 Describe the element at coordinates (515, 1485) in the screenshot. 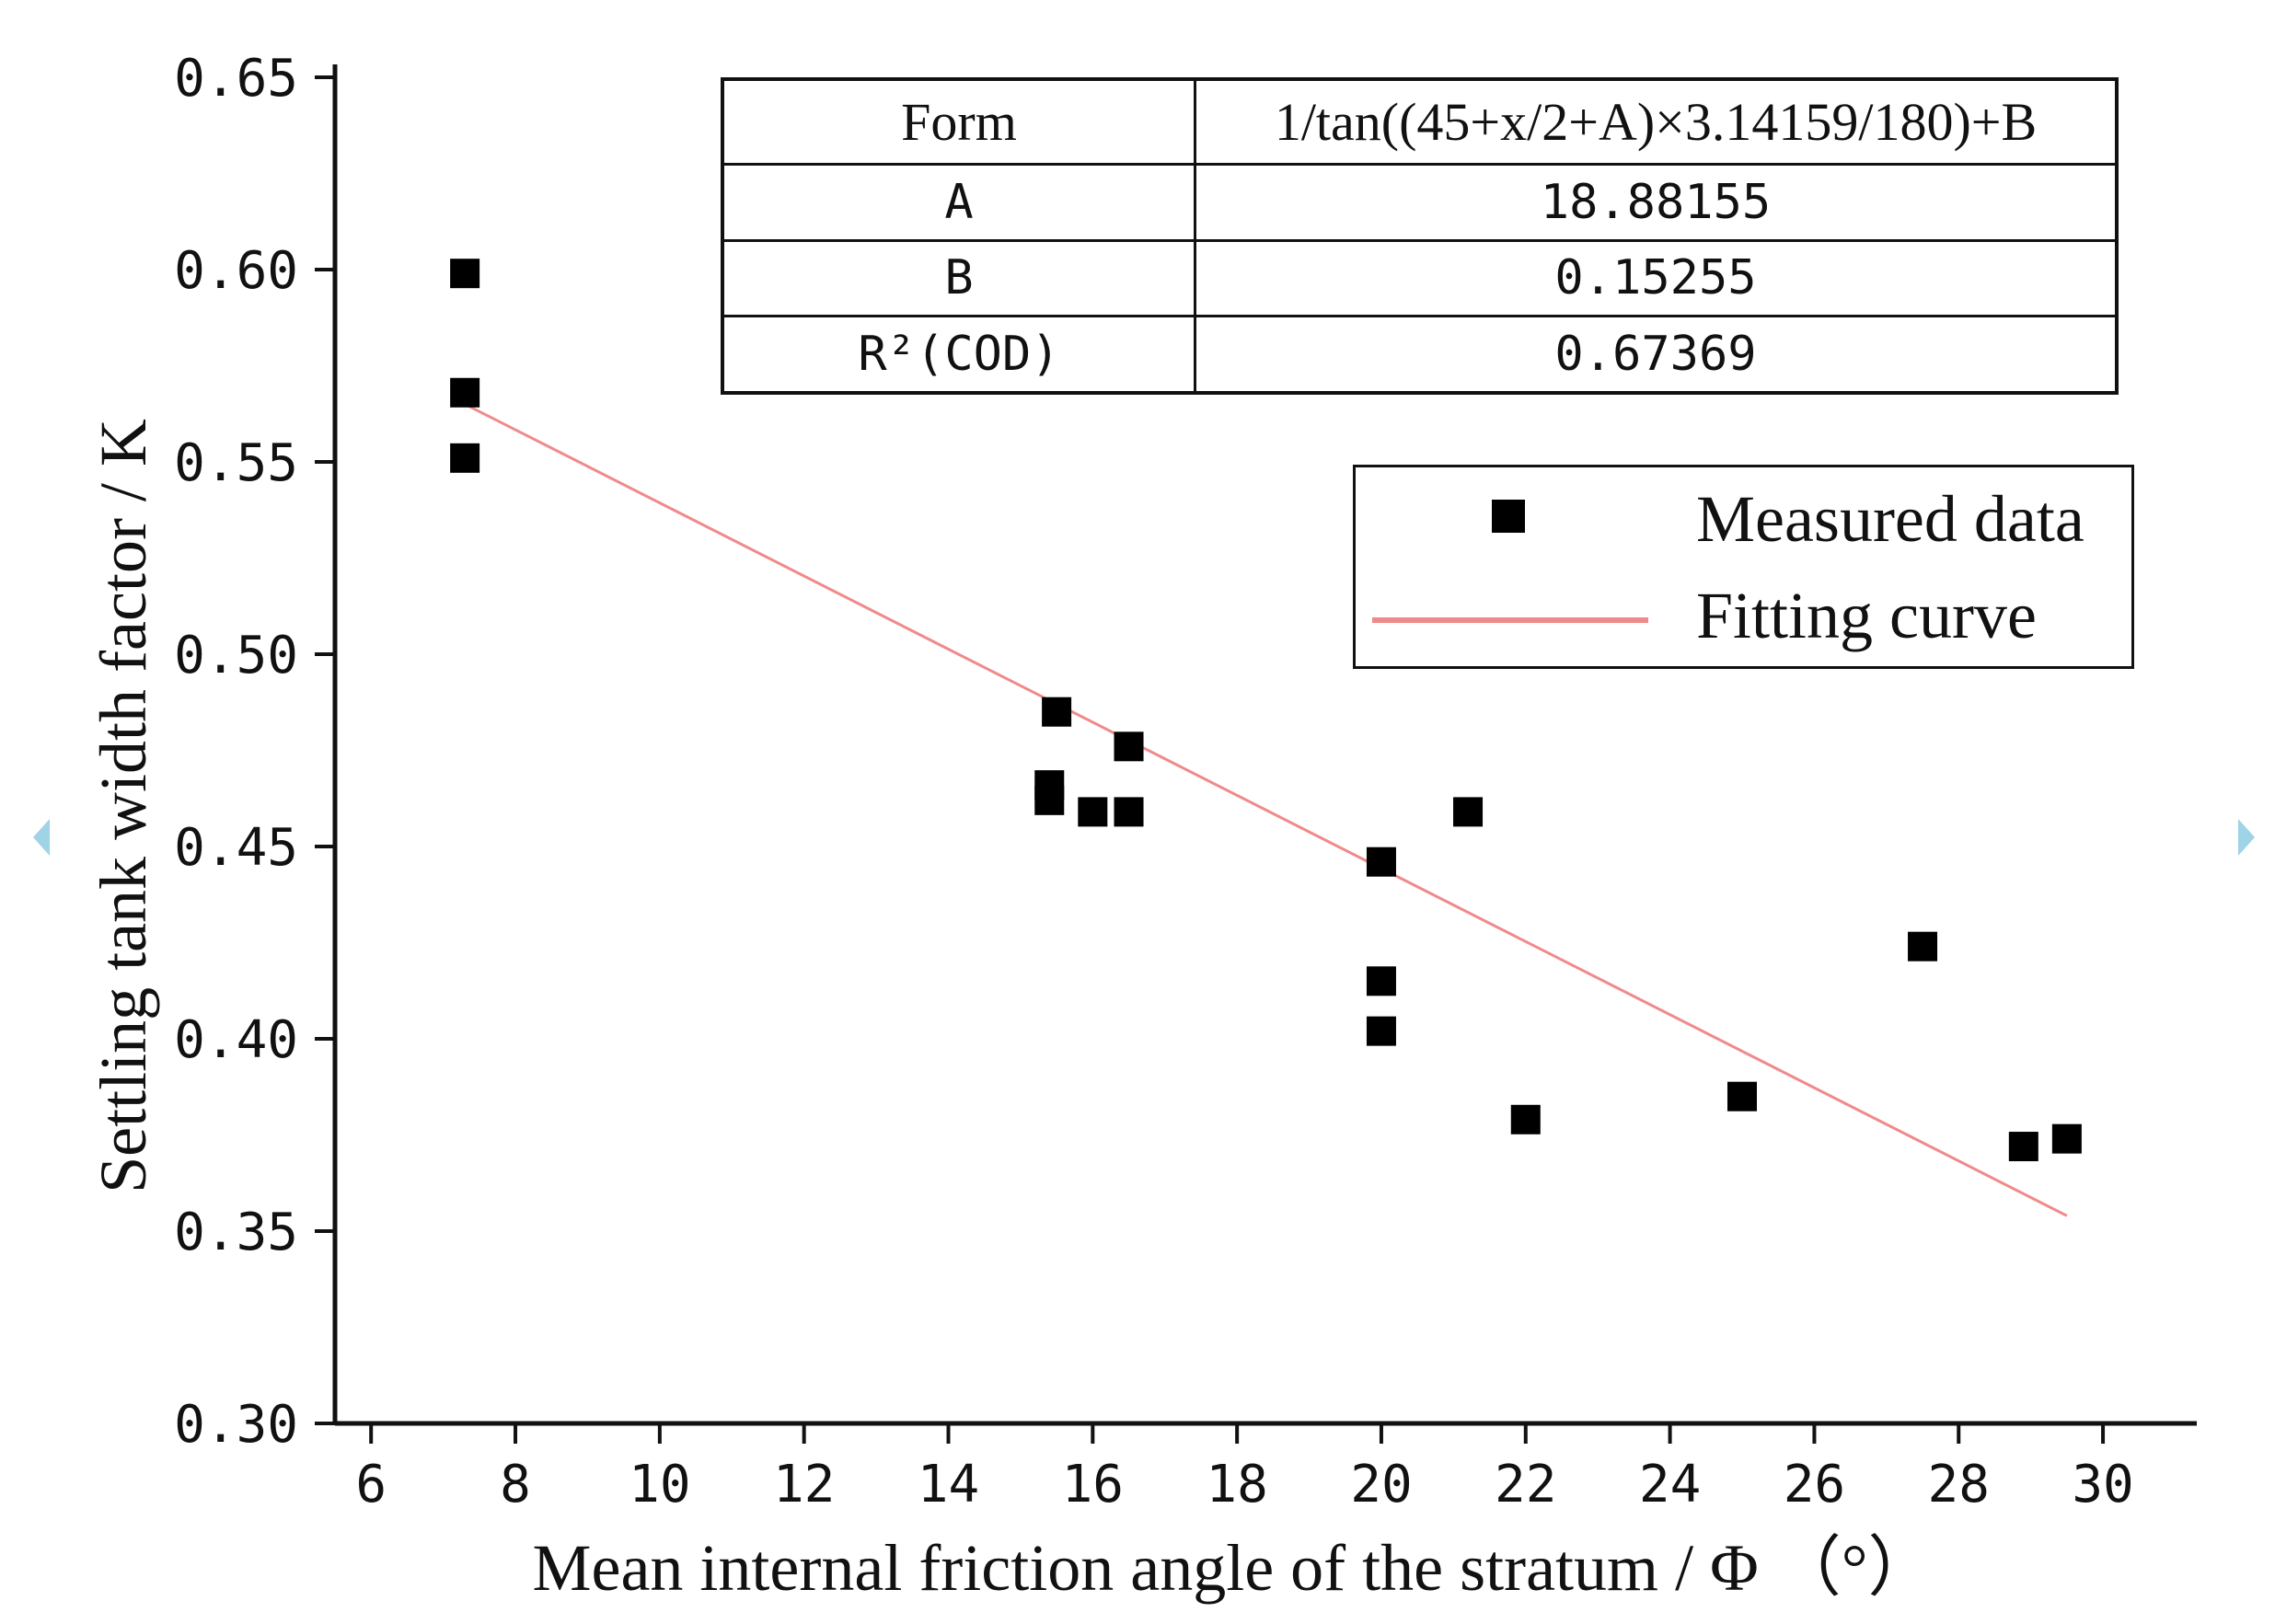

I see `x-tick-label: 8` at that location.